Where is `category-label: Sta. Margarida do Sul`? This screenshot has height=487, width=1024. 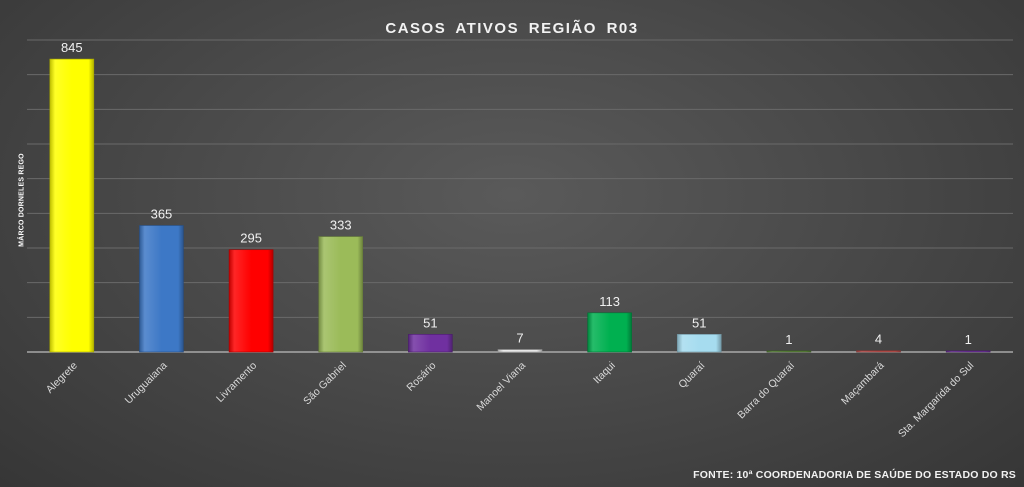 category-label: Sta. Margarida do Sul is located at coordinates (936, 400).